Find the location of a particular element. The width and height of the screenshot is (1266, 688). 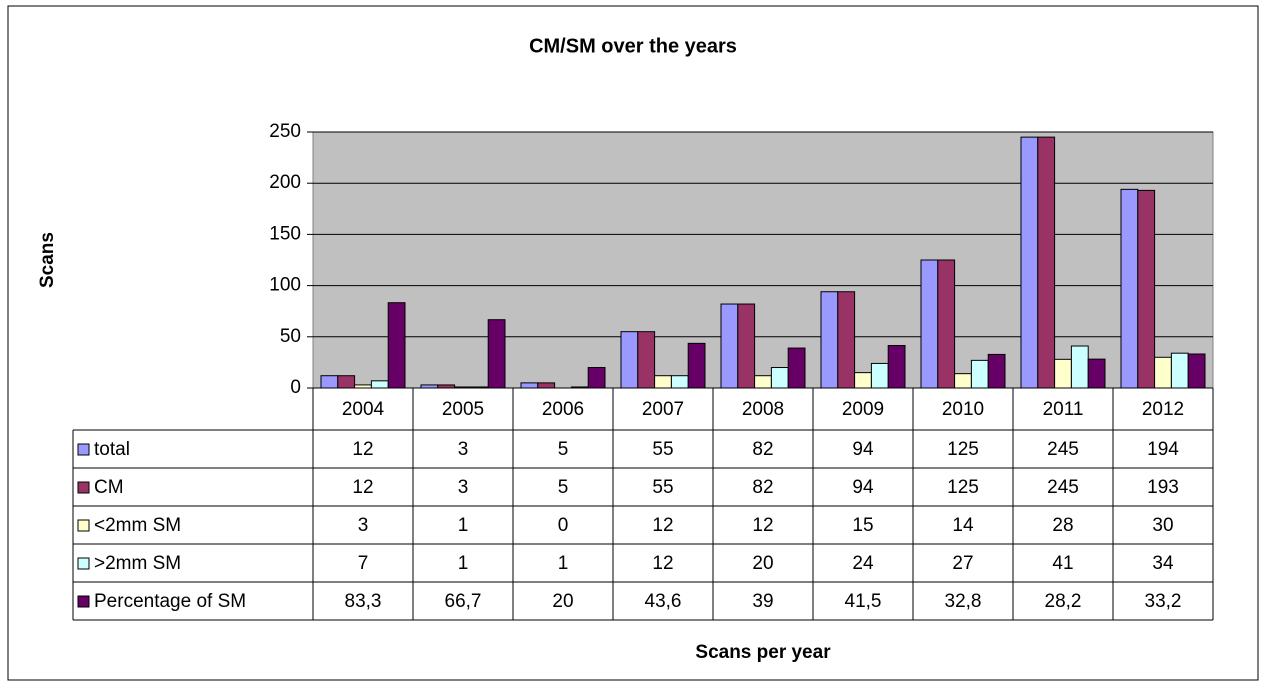

table-cell: 33,2 is located at coordinates (1163, 601).